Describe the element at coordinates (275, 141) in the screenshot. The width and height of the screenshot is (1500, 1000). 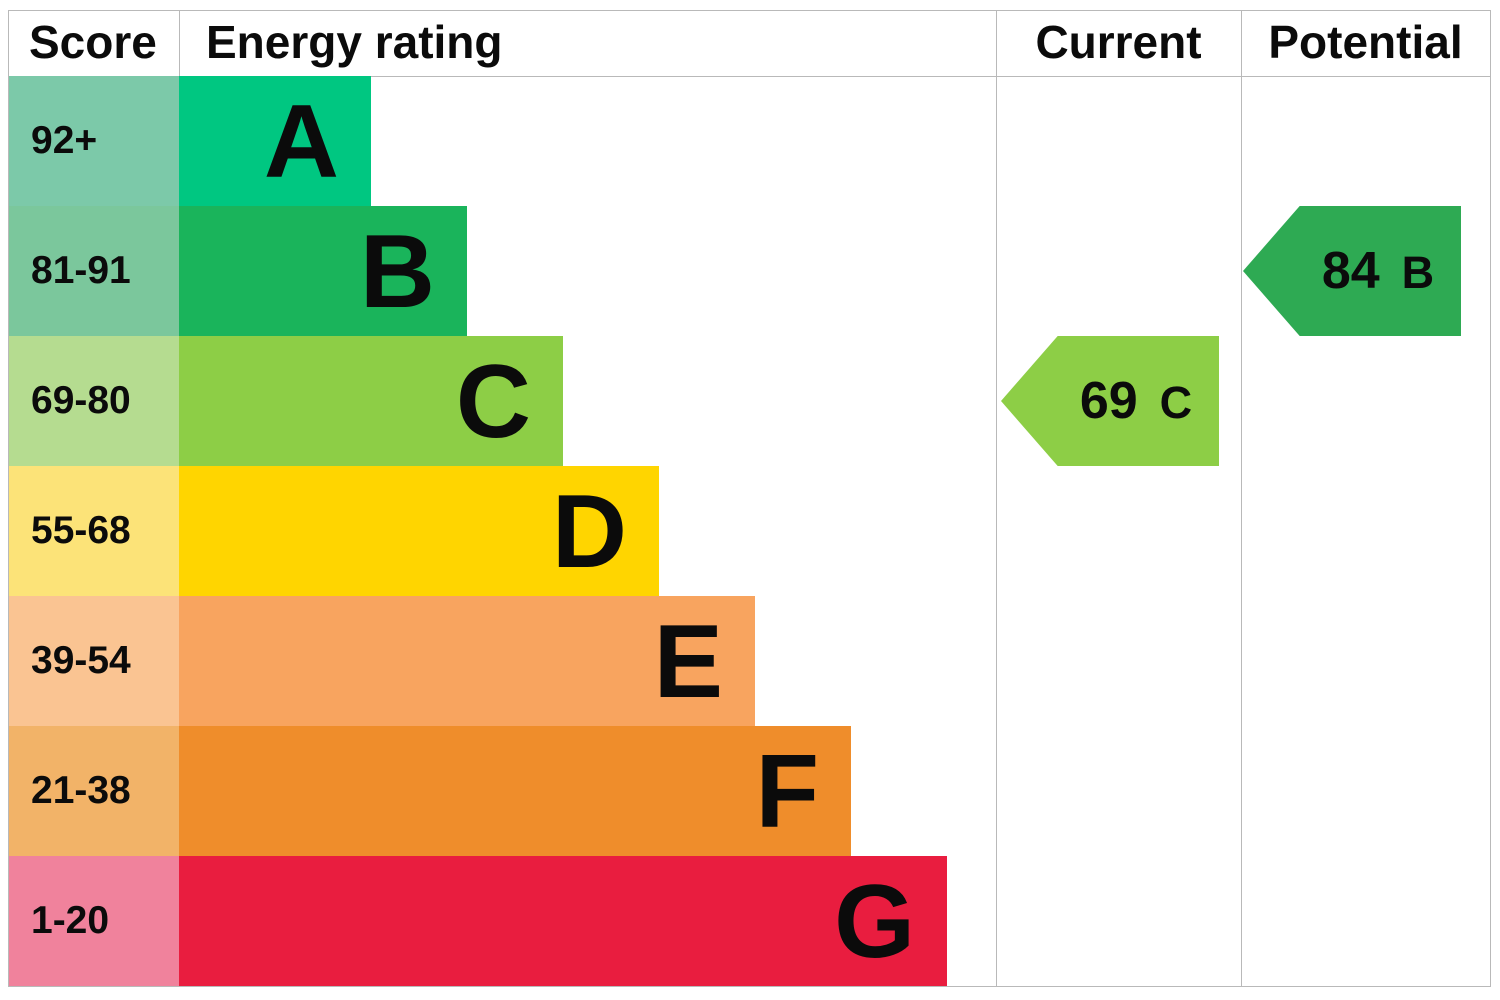
I see `band-bar-A: A` at that location.